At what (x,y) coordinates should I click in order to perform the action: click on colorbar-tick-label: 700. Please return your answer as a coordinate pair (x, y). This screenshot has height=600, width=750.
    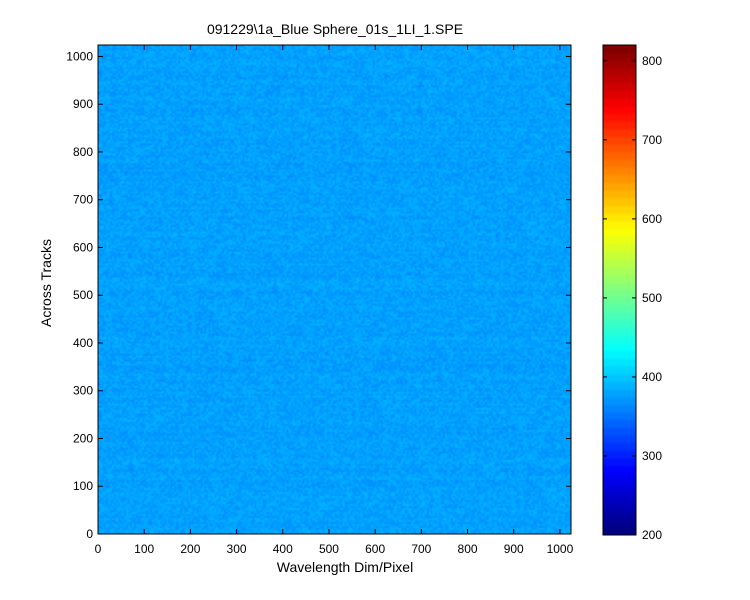
    Looking at the image, I should click on (652, 140).